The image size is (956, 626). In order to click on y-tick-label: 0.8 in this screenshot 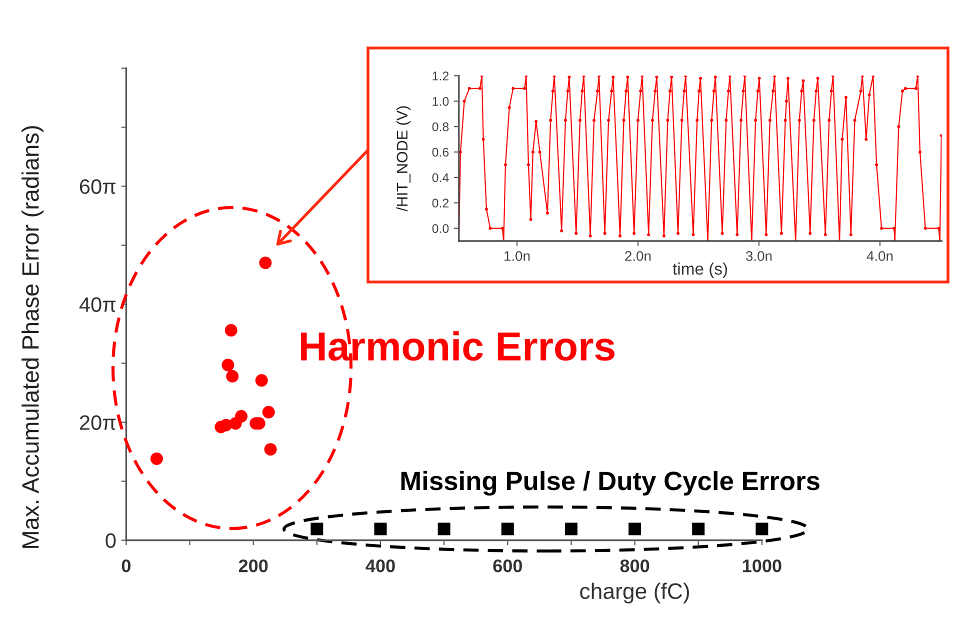, I will do `click(440, 127)`.